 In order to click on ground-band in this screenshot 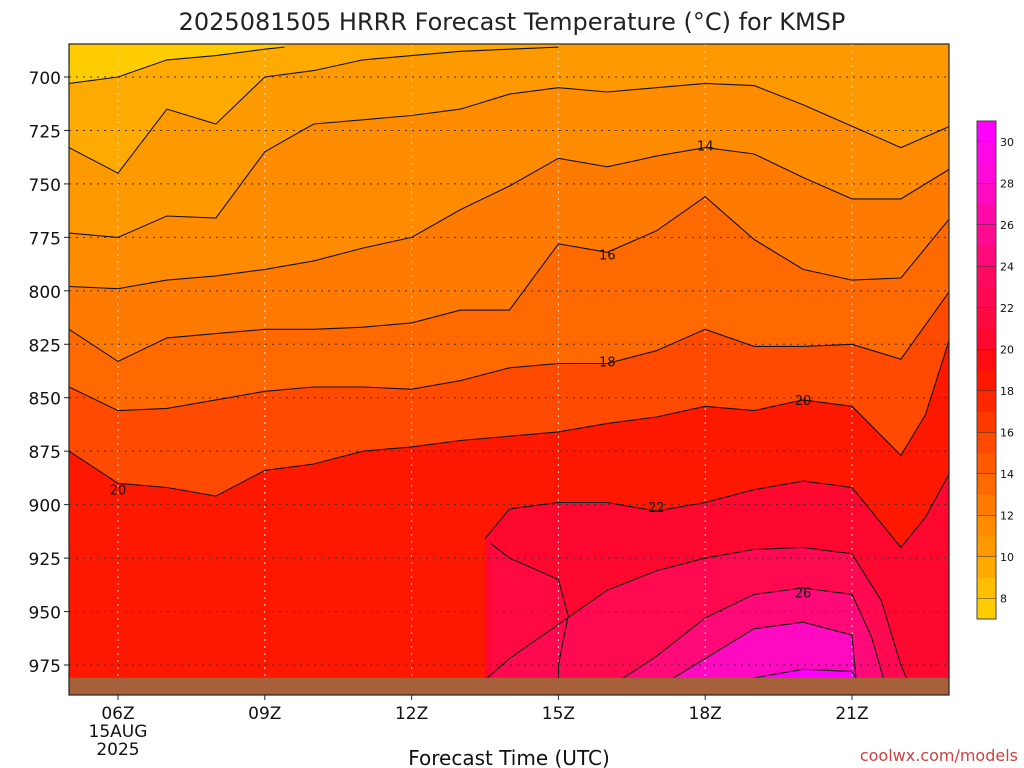, I will do `click(509, 686)`.